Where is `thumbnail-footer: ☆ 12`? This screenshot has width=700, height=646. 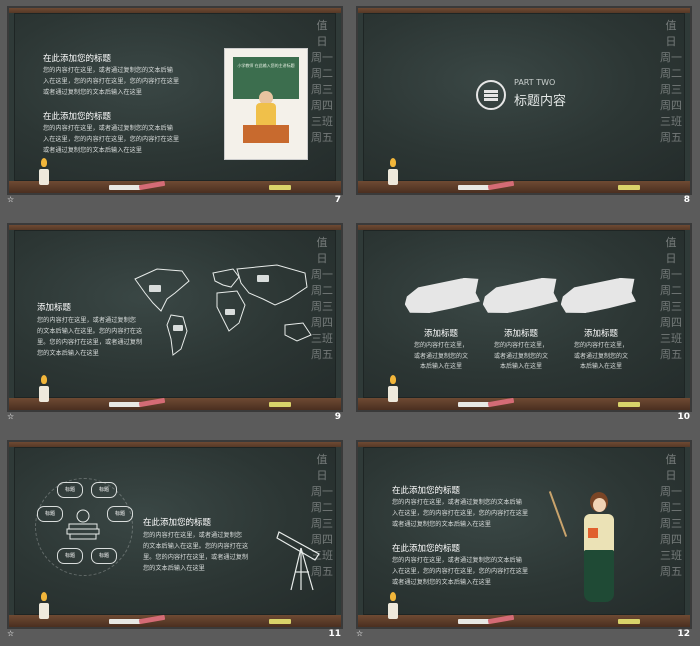 thumbnail-footer: ☆ 12 is located at coordinates (524, 635).